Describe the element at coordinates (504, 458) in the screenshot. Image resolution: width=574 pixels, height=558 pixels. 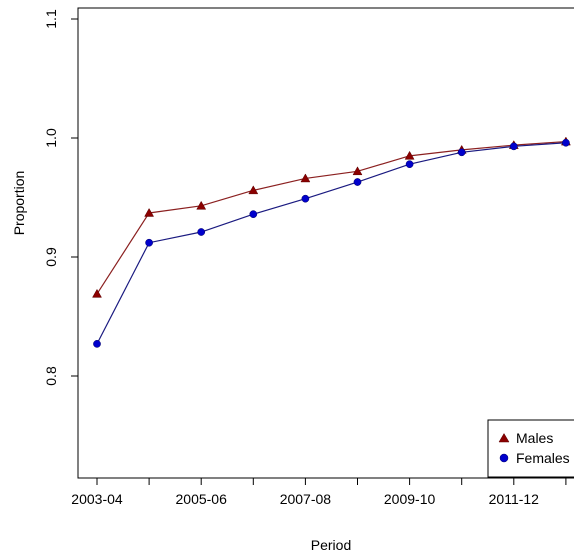
I see `legend-marker-females` at that location.